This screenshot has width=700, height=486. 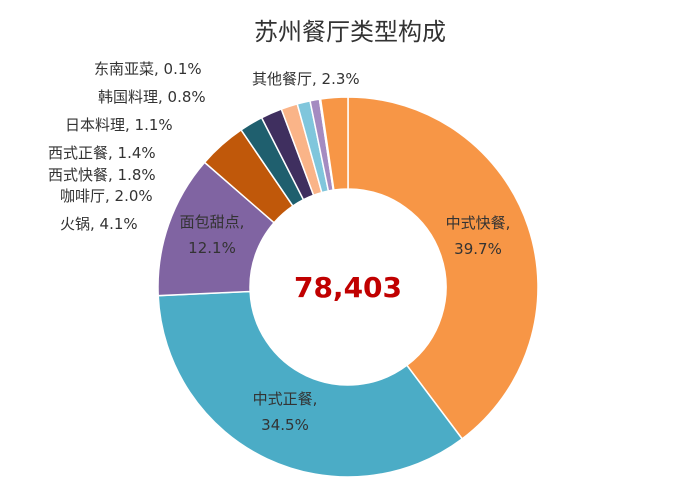 What do you see at coordinates (148, 69) in the screenshot?
I see `slice-label: 东南亚菜, 0.1%` at bounding box center [148, 69].